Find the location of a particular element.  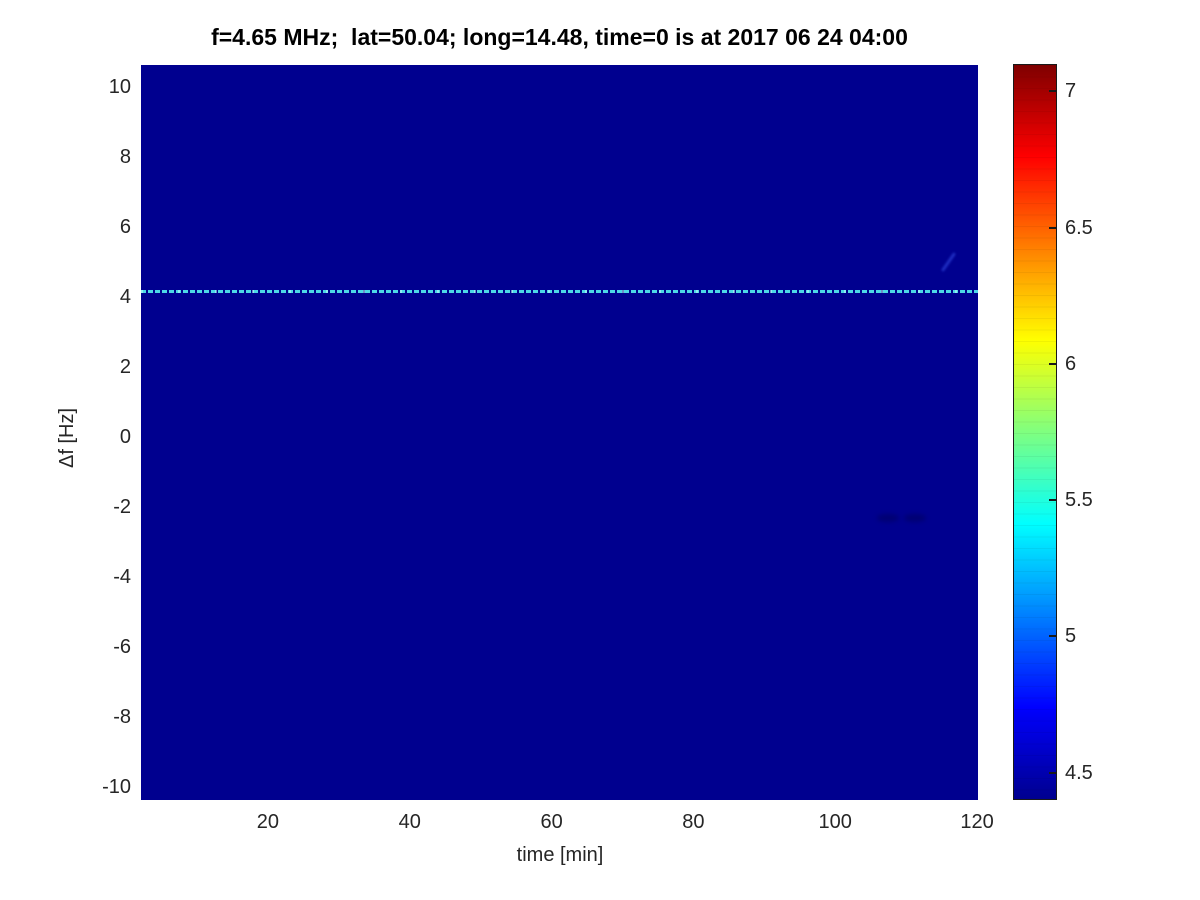

colorbar-tick-label: 5.5 is located at coordinates (1079, 500).